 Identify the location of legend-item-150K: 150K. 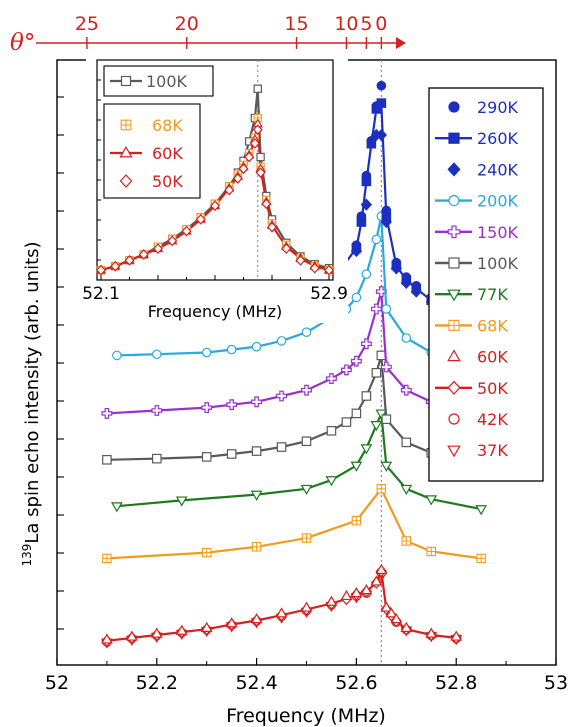
(477, 232).